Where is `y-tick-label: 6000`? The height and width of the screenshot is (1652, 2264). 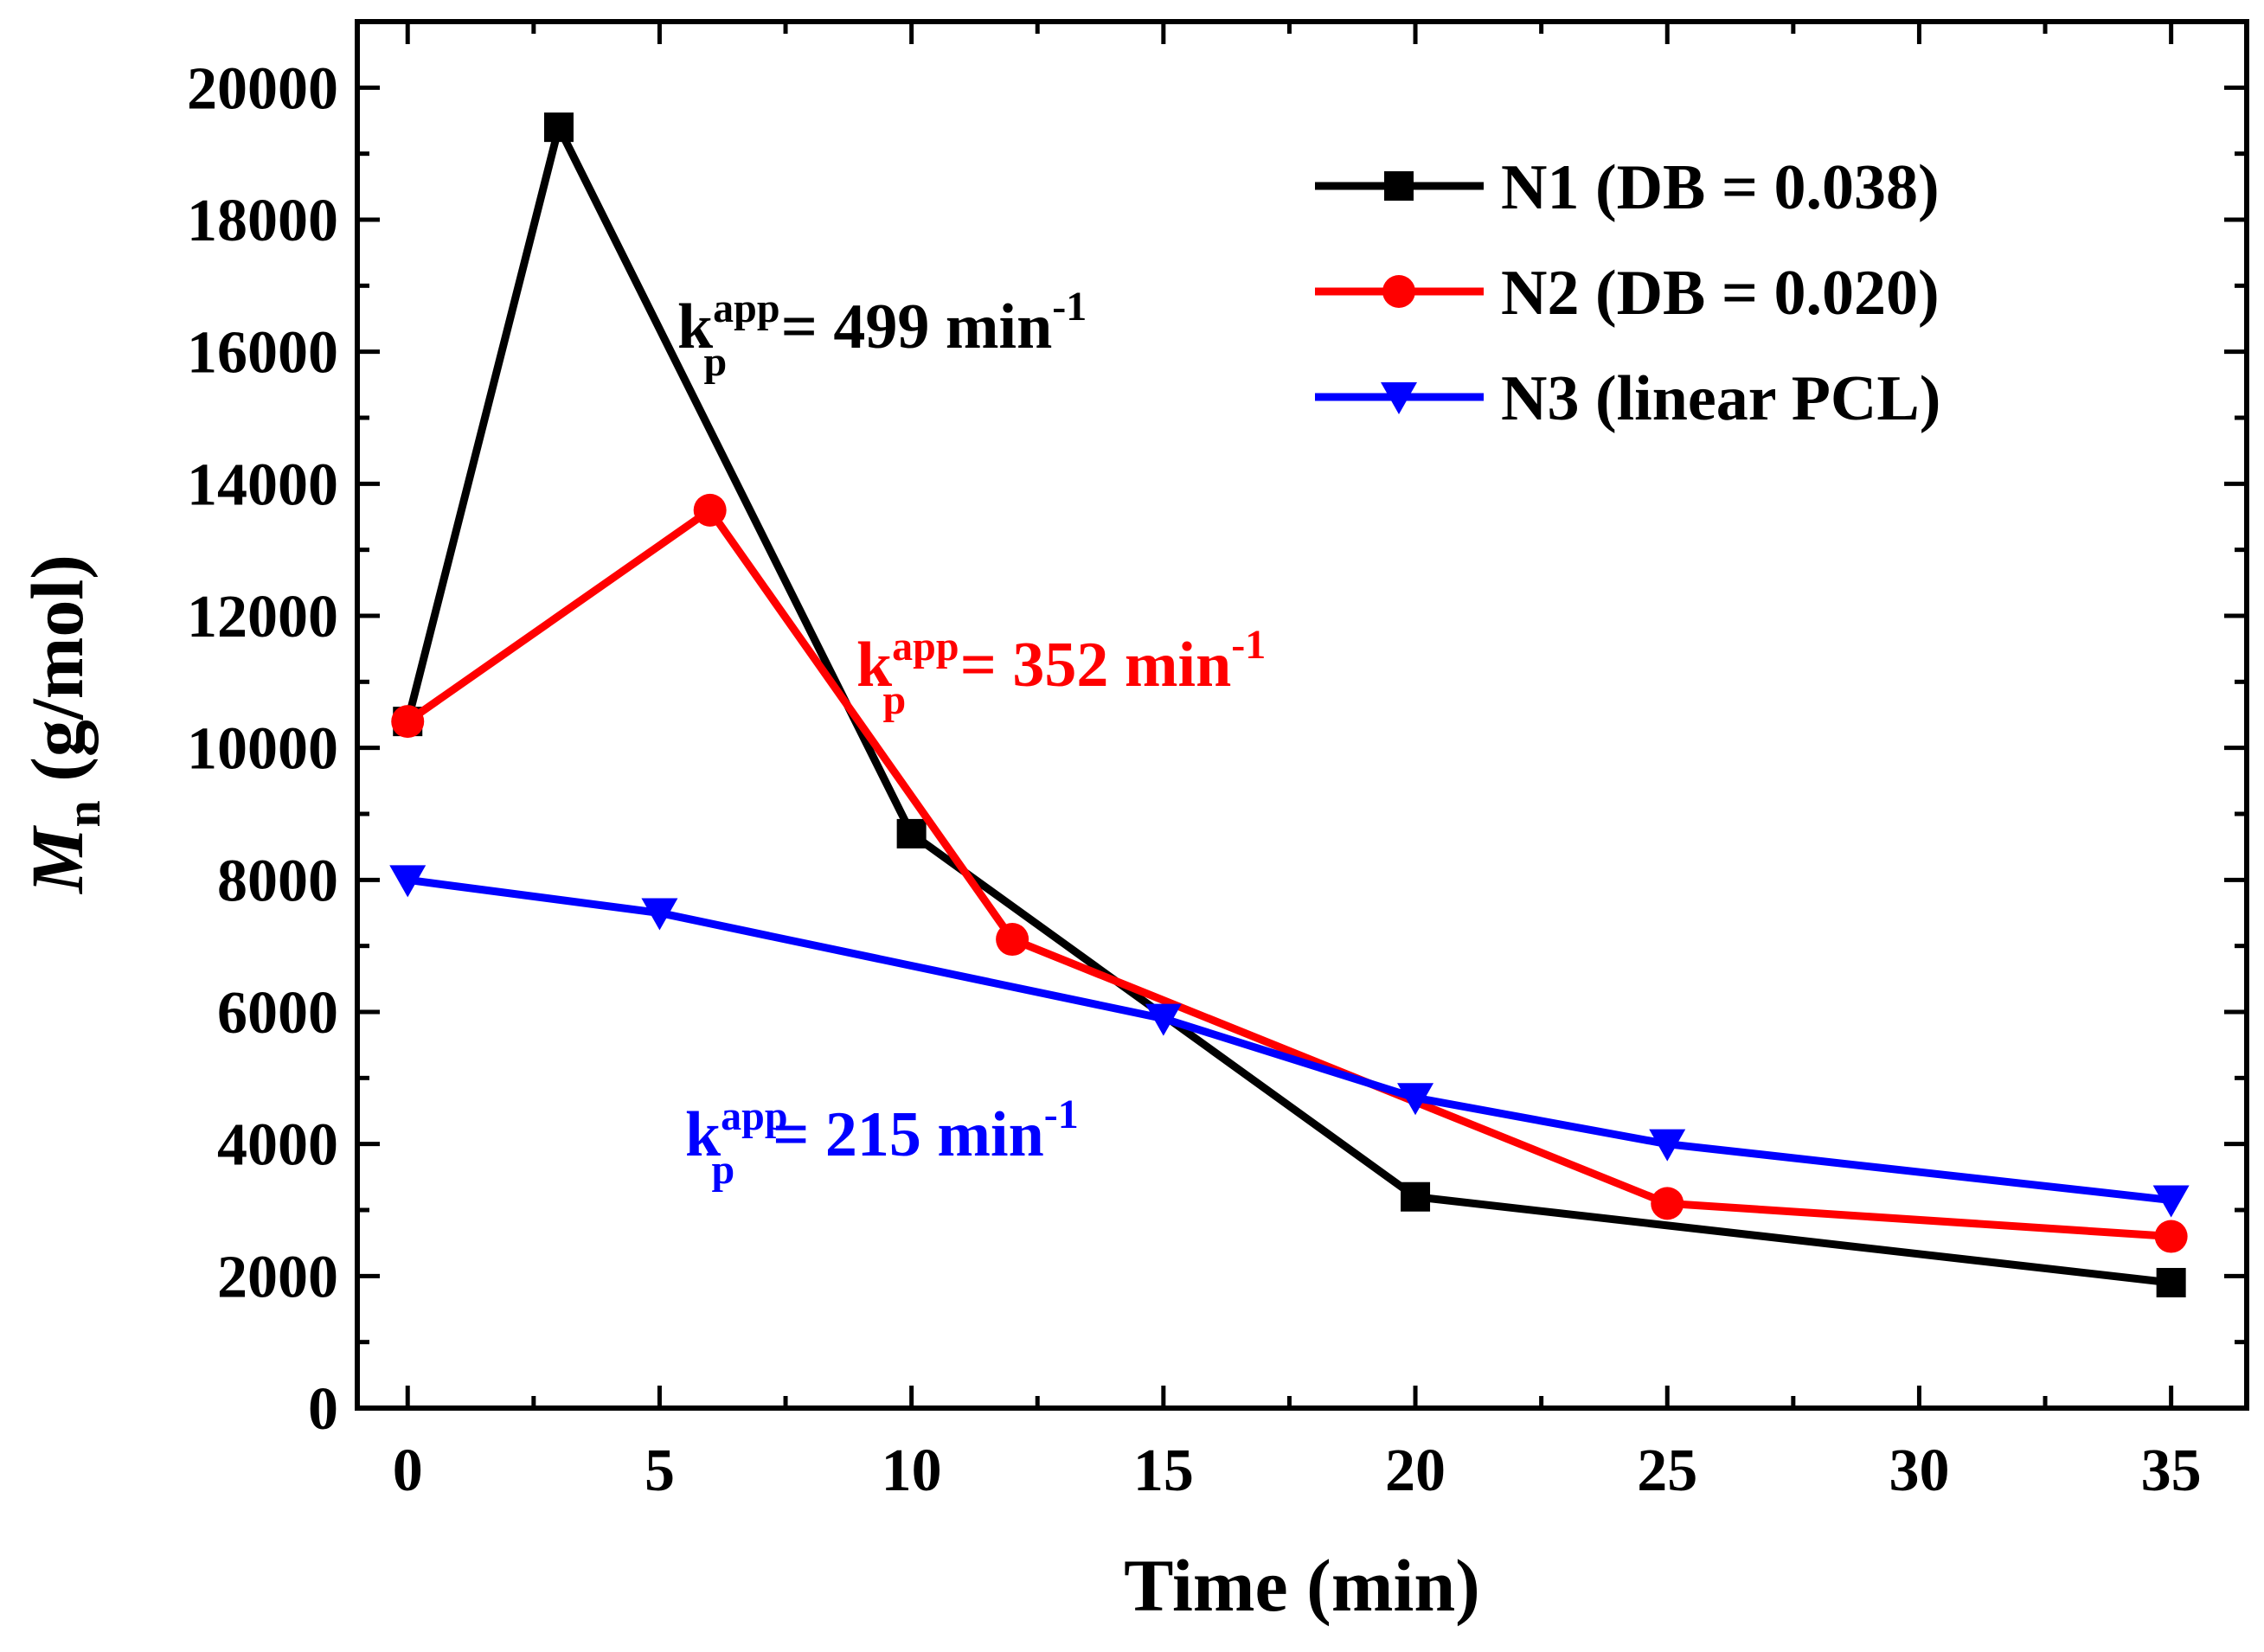 y-tick-label: 6000 is located at coordinates (277, 1013).